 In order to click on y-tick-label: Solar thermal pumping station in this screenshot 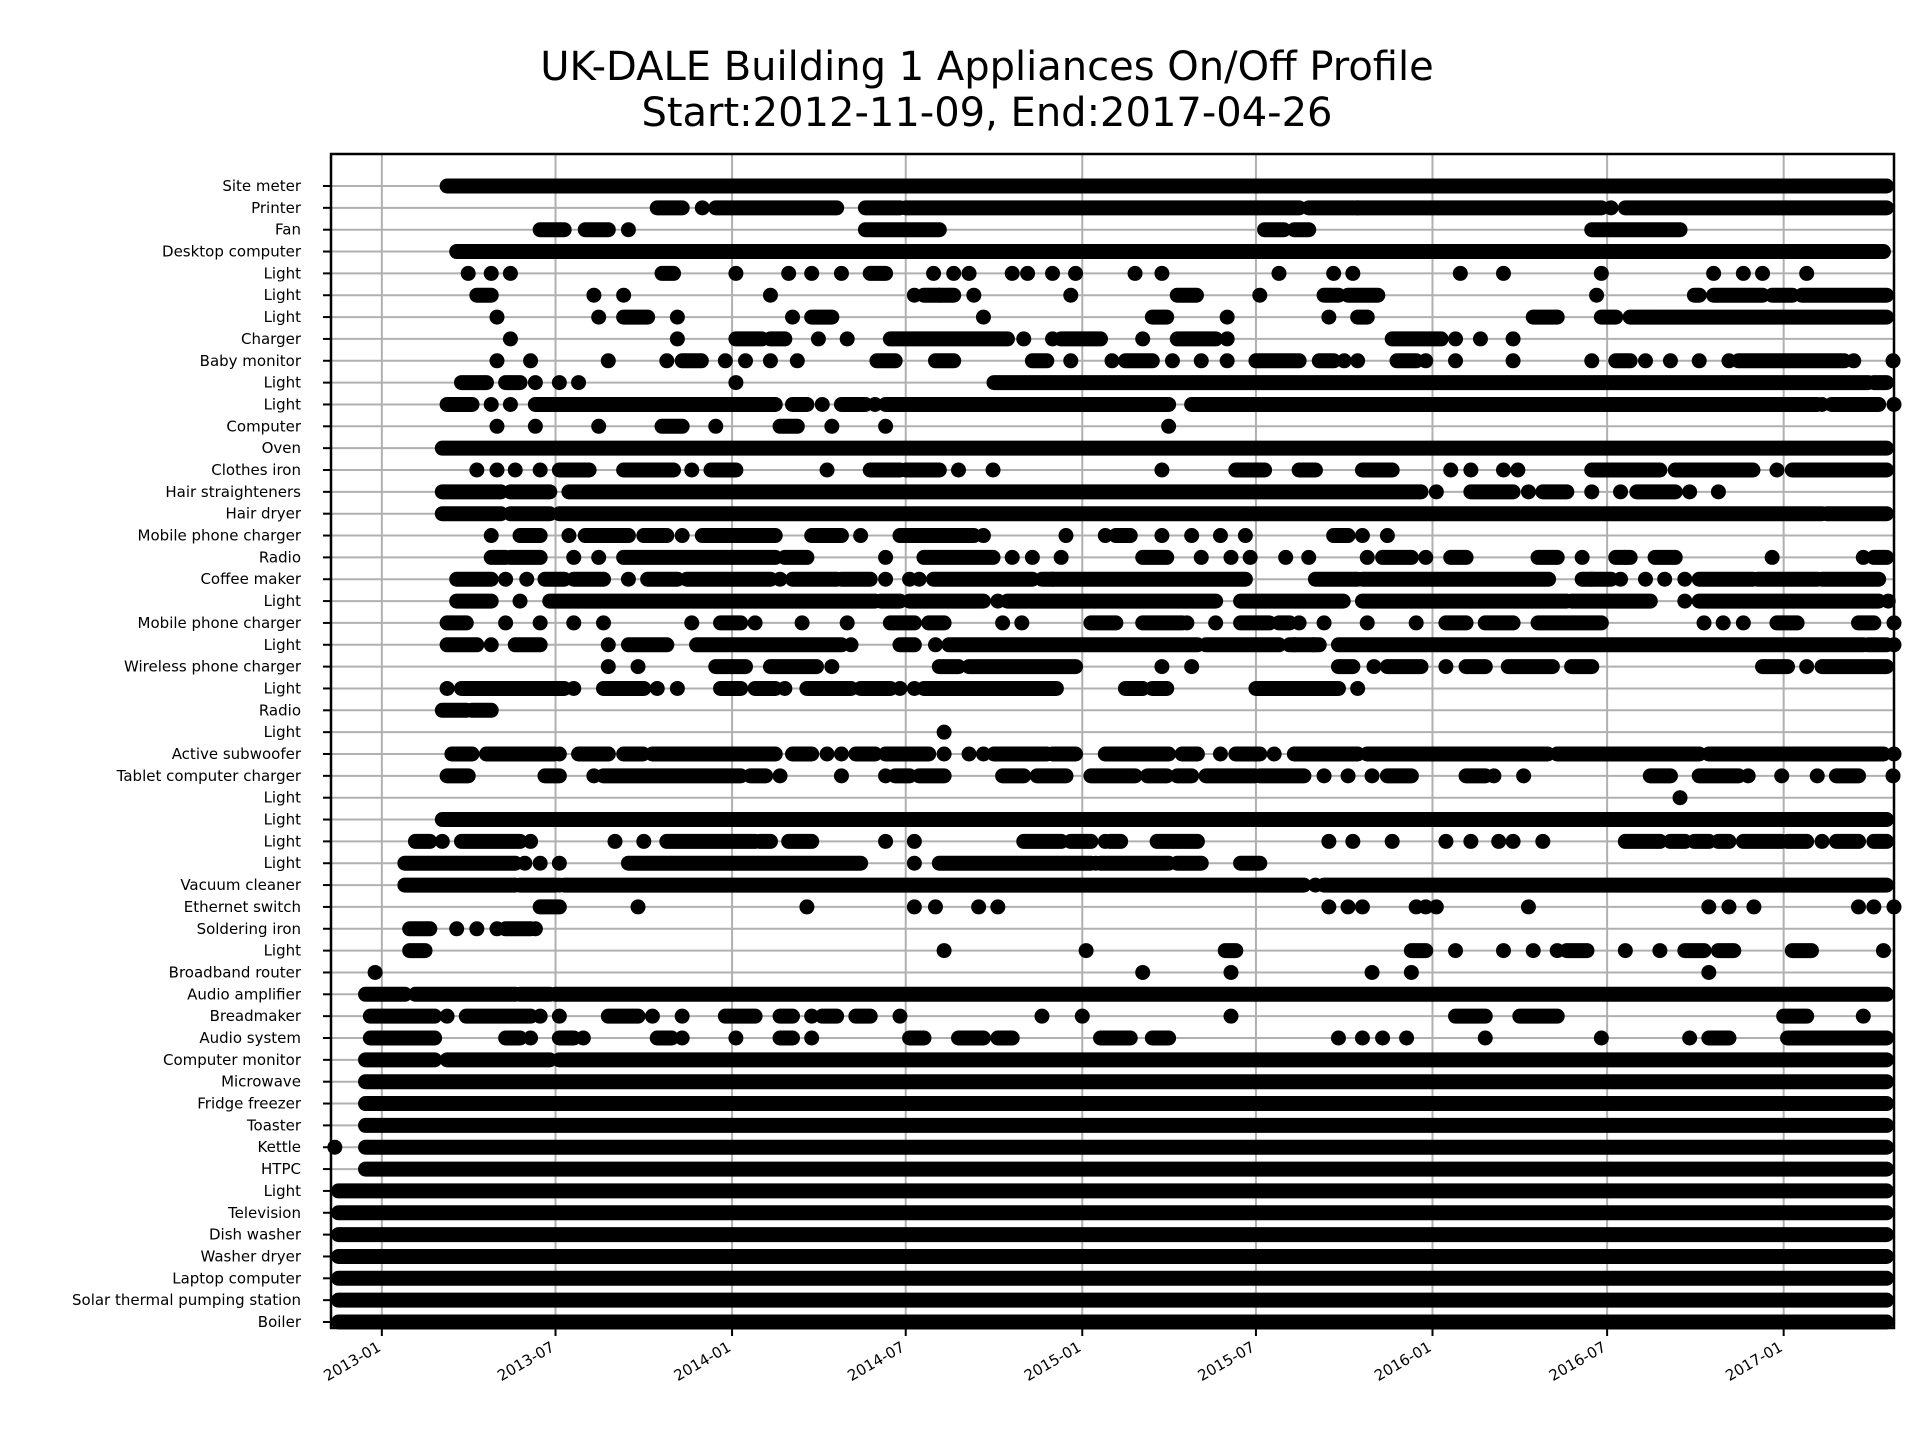, I will do `click(186, 1300)`.